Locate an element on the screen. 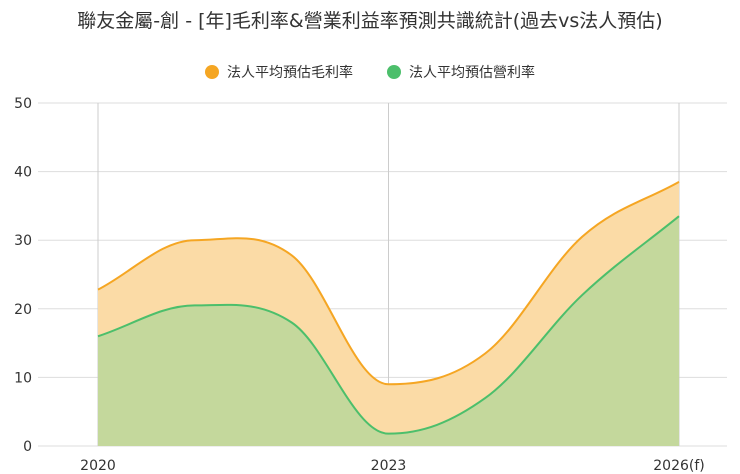 The height and width of the screenshot is (474, 740). legend-item-operating-margin: 法人平均預估營利率 is located at coordinates (461, 72).